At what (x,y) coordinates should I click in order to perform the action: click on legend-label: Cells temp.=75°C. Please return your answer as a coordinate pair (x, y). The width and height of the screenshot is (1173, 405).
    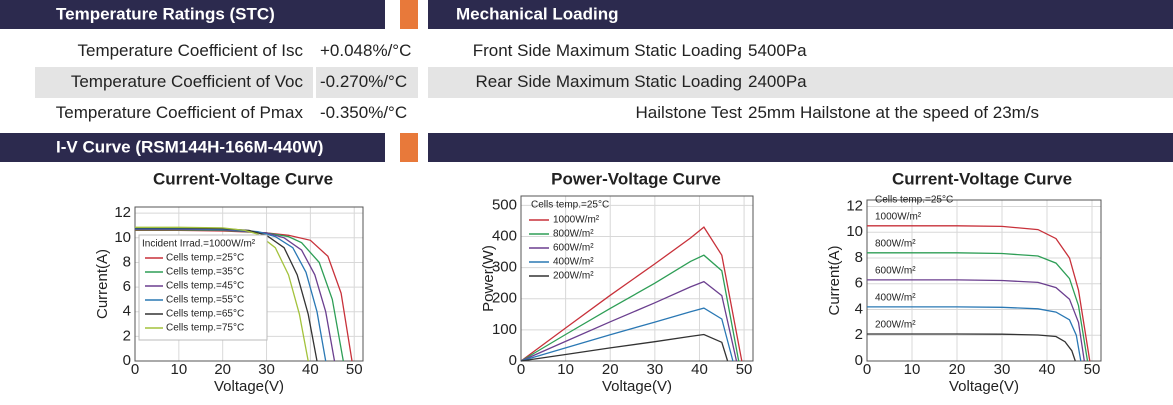
    Looking at the image, I should click on (205, 328).